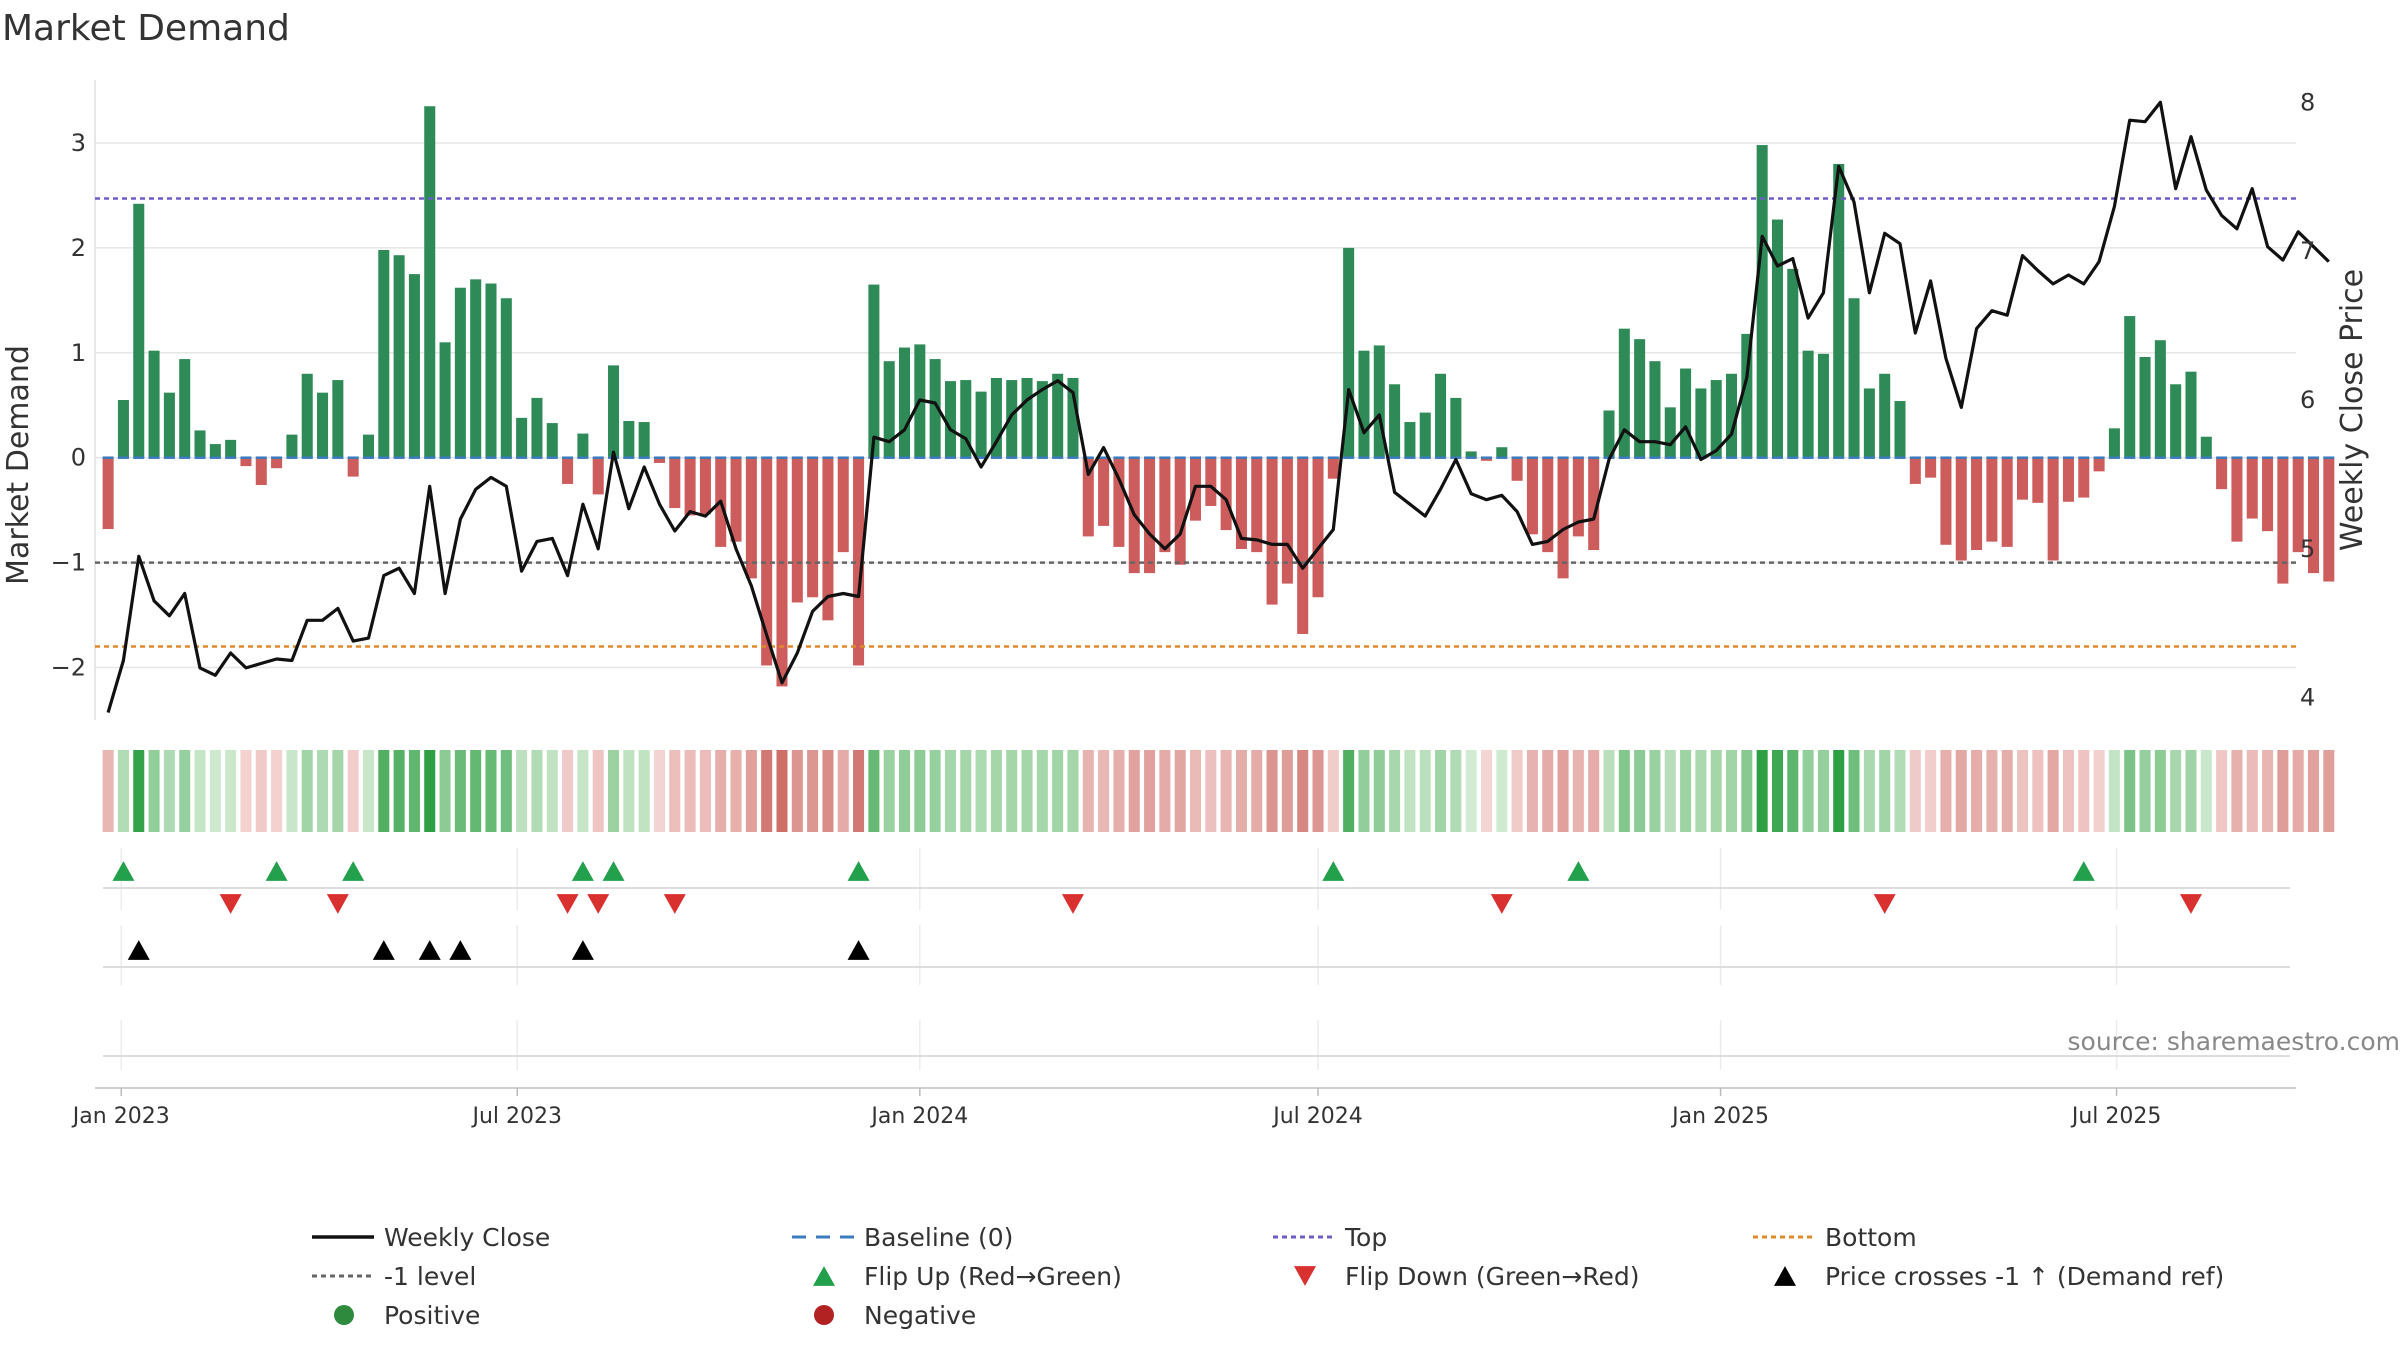  Describe the element at coordinates (858, 950) in the screenshot. I see `price-cross-marker` at that location.